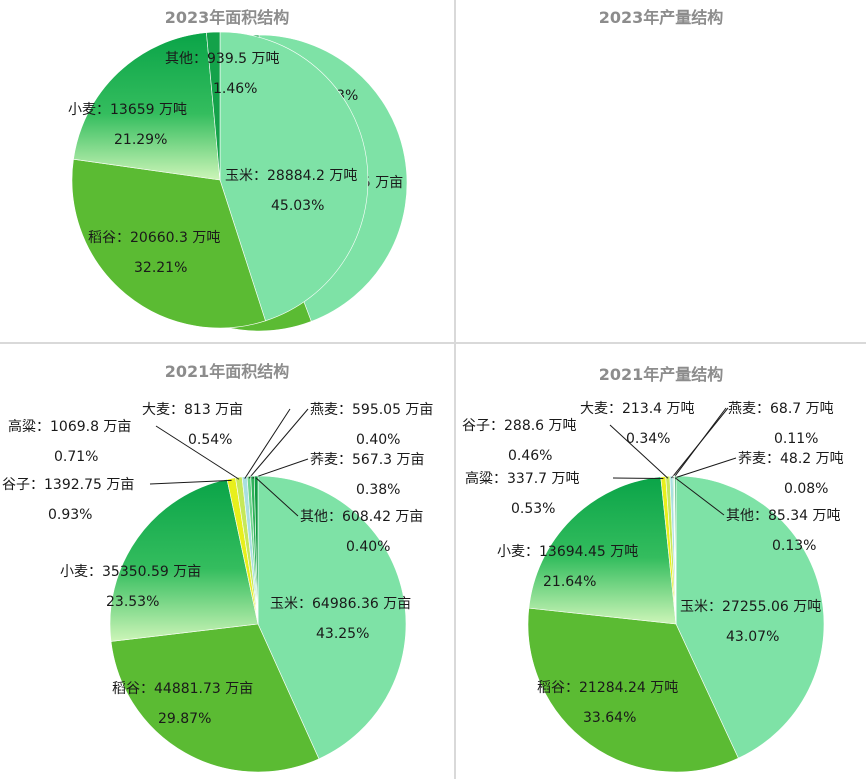 The width and height of the screenshot is (866, 779). Describe the element at coordinates (752, 637) in the screenshot. I see `slice-percent-label: 43.07%` at that location.